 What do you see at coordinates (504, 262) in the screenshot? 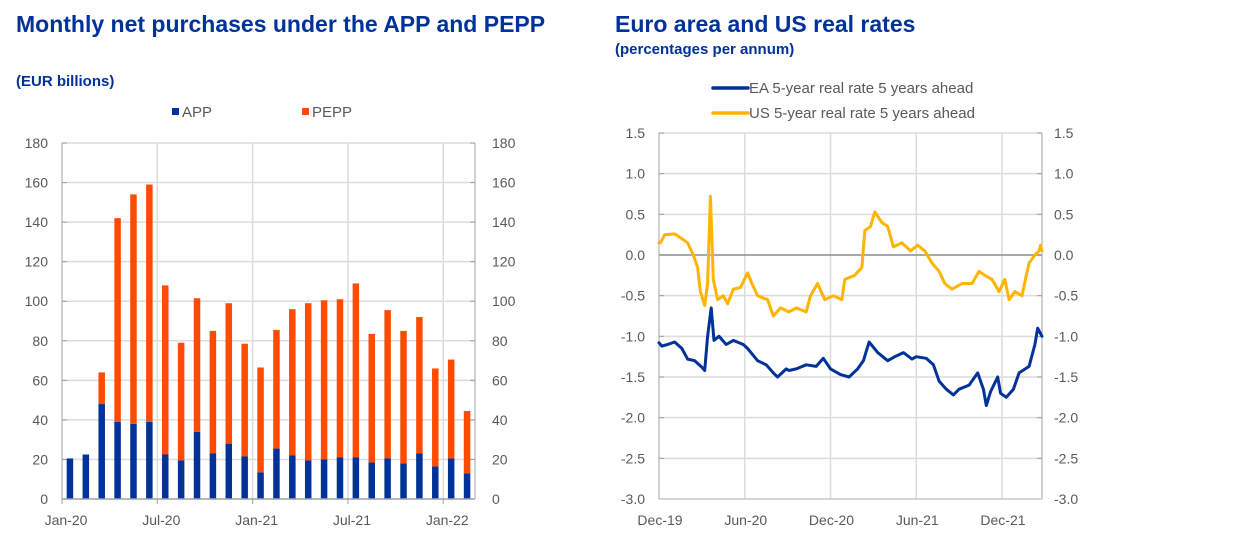
I see `y-tick-label-right: 120` at bounding box center [504, 262].